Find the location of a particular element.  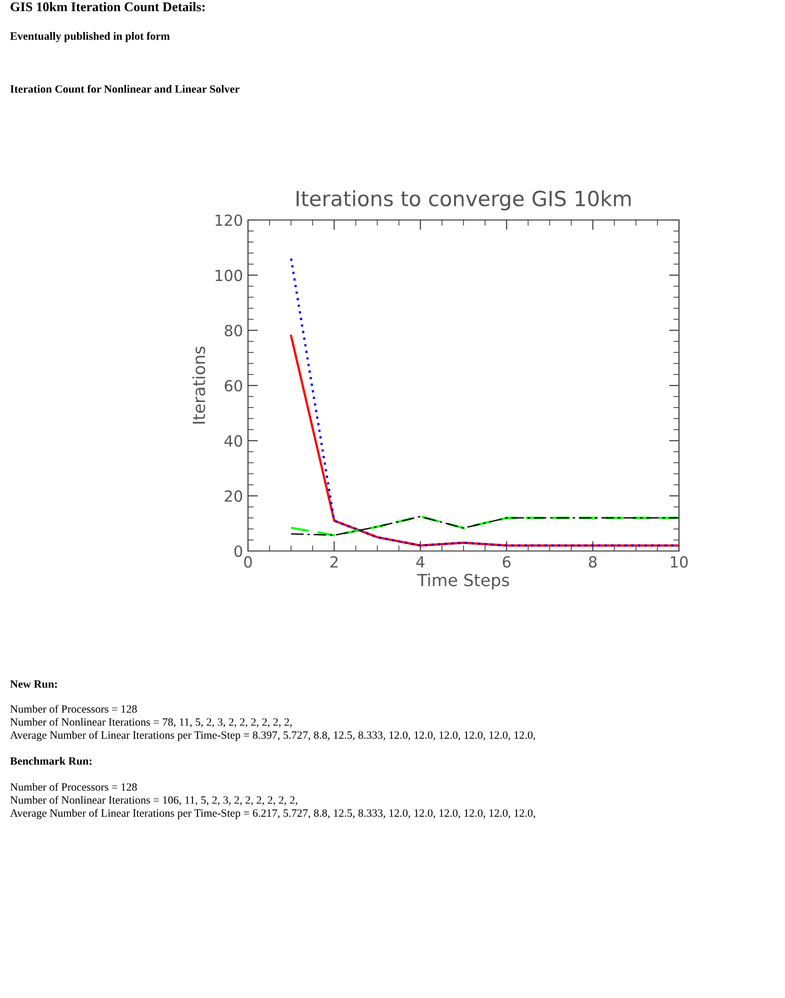

y-tick-label: 80 is located at coordinates (233, 330).